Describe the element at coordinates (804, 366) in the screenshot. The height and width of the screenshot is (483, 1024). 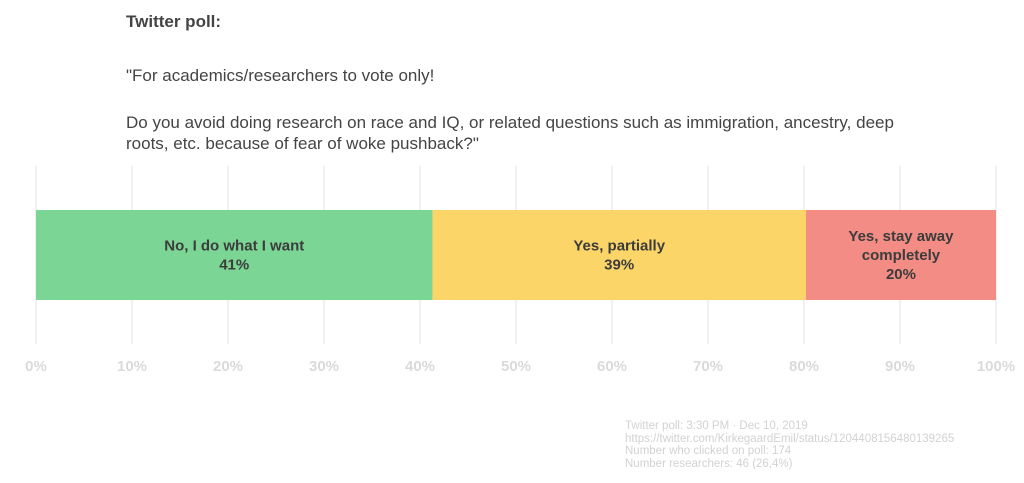
I see `x-tick-label: 80%` at that location.